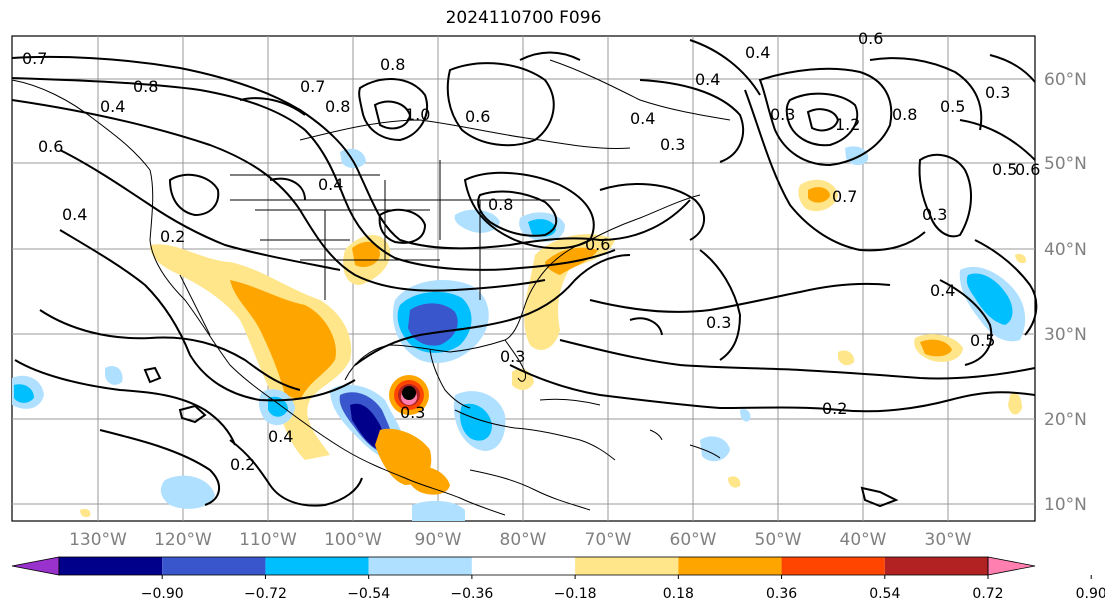 The width and height of the screenshot is (1105, 615). What do you see at coordinates (1065, 250) in the screenshot?
I see `latitude-label: 40°N` at bounding box center [1065, 250].